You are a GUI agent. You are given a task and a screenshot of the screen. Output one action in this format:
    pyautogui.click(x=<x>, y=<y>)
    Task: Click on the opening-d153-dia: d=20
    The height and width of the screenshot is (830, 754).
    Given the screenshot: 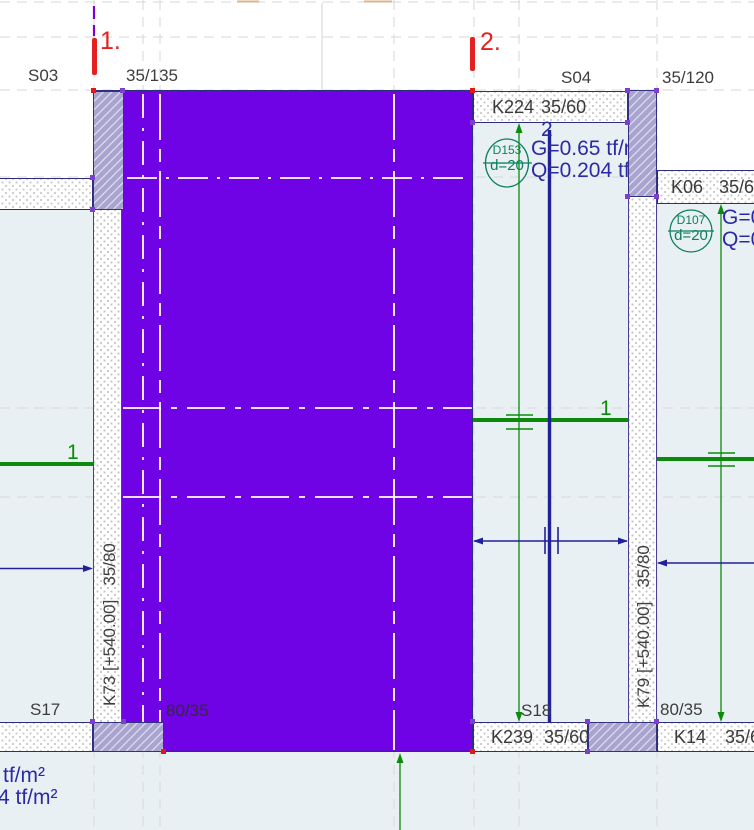 What is the action you would take?
    pyautogui.click(x=507, y=165)
    